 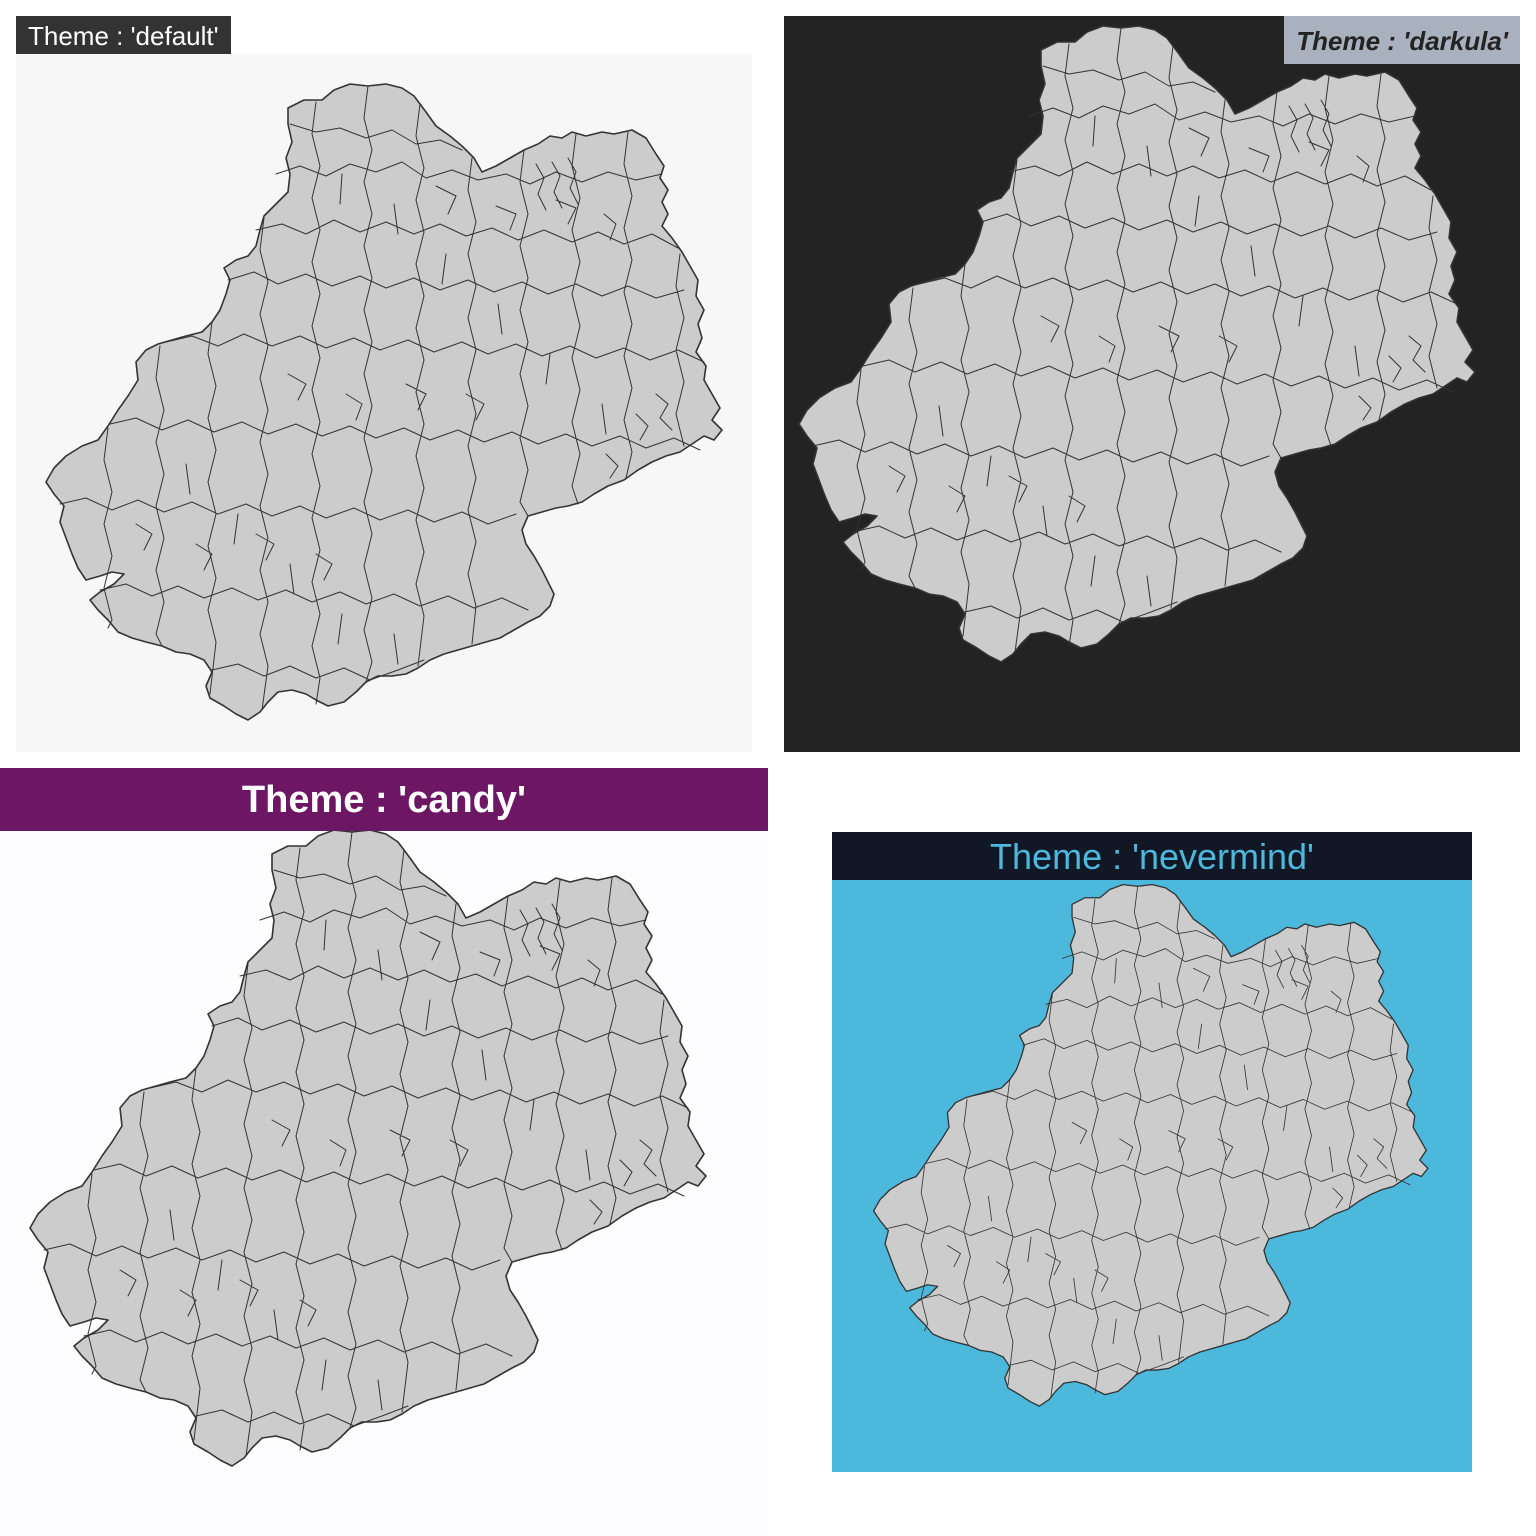 I want to click on panel-title-default: Theme : 'default', so click(x=123, y=35).